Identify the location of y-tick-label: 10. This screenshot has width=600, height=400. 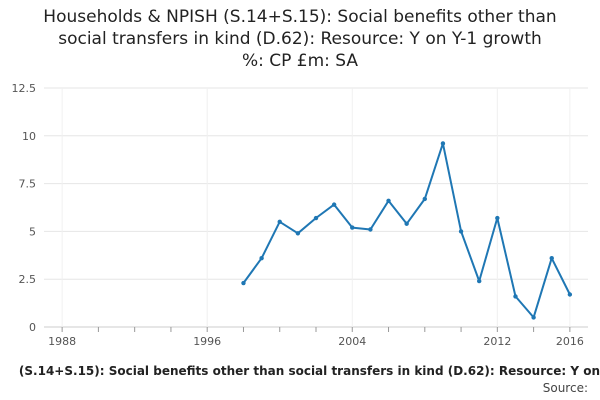
(29, 136).